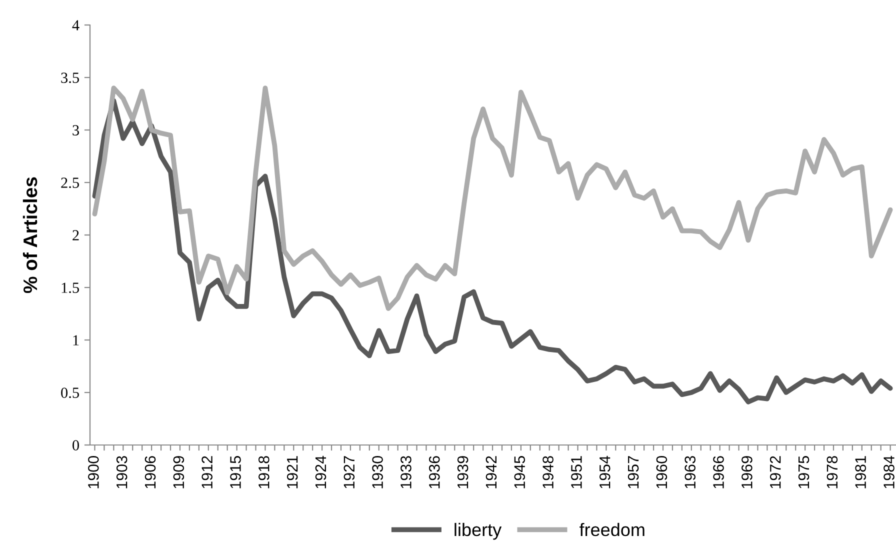 This screenshot has width=896, height=556. I want to click on y-tick-label: 1, so click(76, 340).